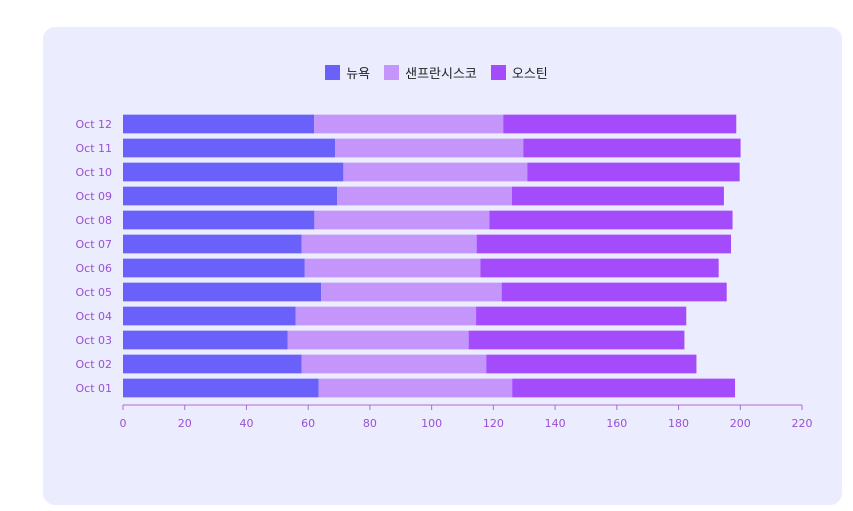 The image size is (853, 511). I want to click on y-tick-label: Oct 05, so click(93, 292).